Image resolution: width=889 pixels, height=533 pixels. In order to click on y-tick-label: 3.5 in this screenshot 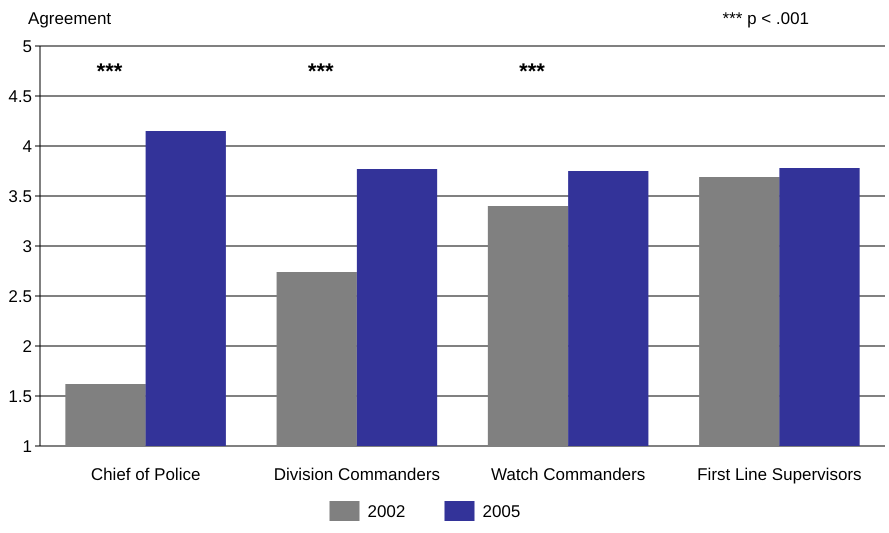, I will do `click(20, 196)`.